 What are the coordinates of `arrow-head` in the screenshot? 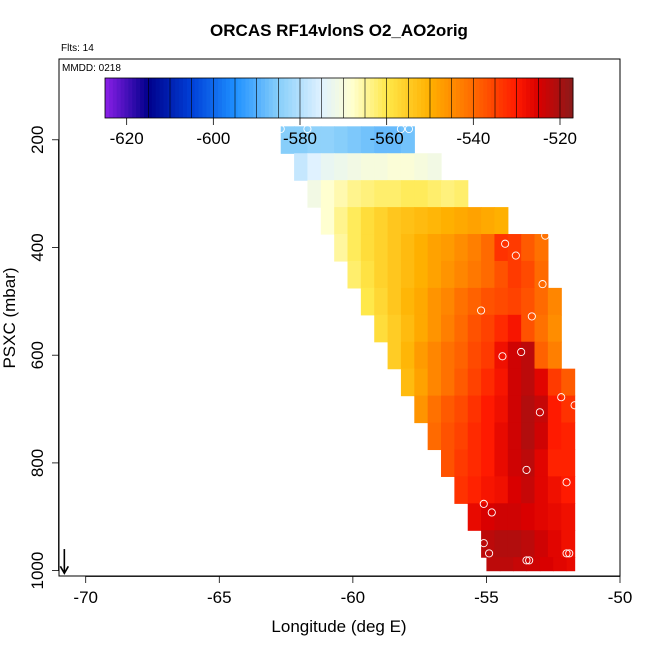 It's located at (64, 570).